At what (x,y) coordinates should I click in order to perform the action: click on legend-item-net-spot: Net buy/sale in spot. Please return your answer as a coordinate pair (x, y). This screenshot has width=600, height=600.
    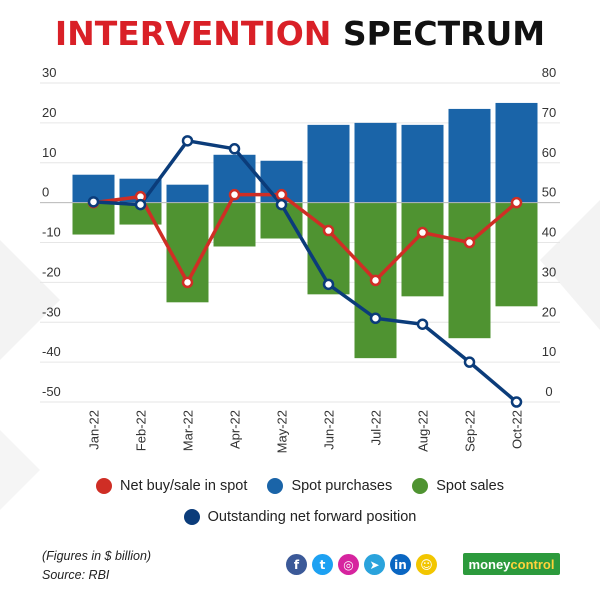
    Looking at the image, I should click on (171, 486).